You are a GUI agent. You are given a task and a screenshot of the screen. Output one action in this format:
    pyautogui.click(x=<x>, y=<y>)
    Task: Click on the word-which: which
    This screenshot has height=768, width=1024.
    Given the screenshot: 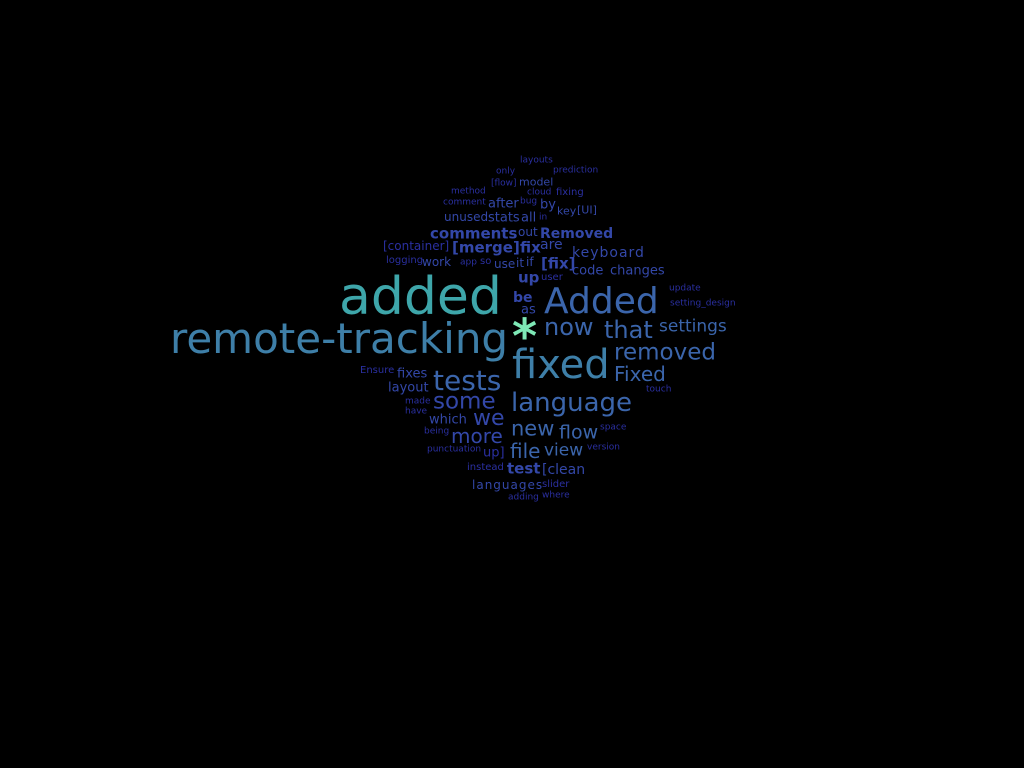 What is the action you would take?
    pyautogui.click(x=448, y=420)
    